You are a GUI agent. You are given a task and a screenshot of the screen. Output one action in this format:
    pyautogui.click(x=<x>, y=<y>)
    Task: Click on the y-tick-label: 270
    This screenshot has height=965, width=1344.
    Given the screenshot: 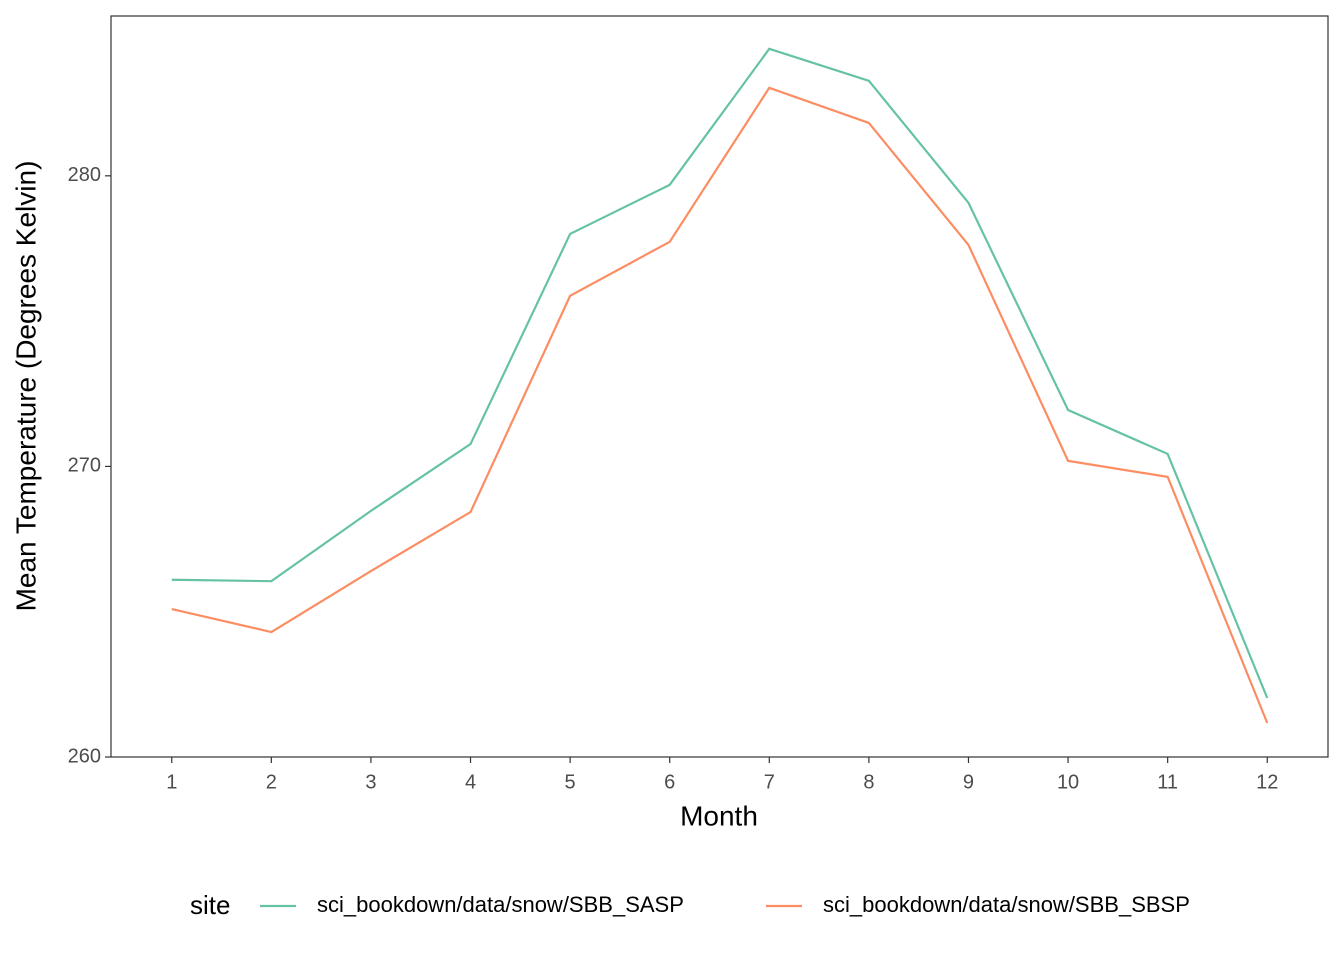 What is the action you would take?
    pyautogui.click(x=84, y=466)
    